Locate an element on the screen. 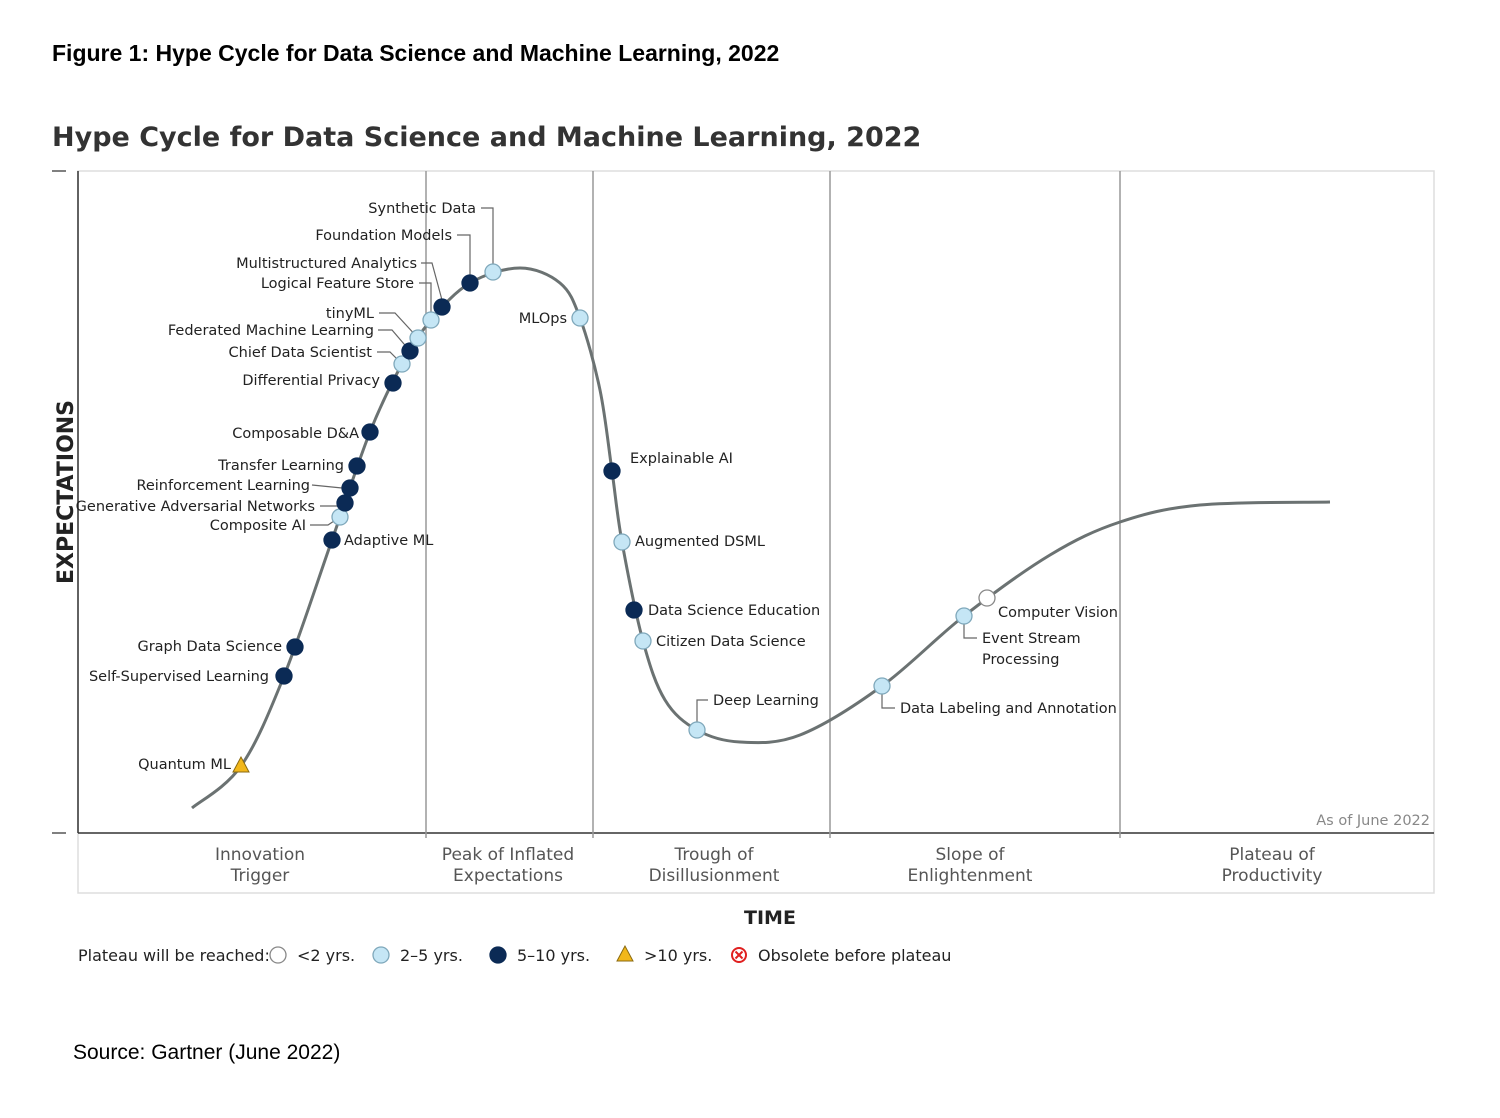  phase-label: Plateau of is located at coordinates (1272, 855).